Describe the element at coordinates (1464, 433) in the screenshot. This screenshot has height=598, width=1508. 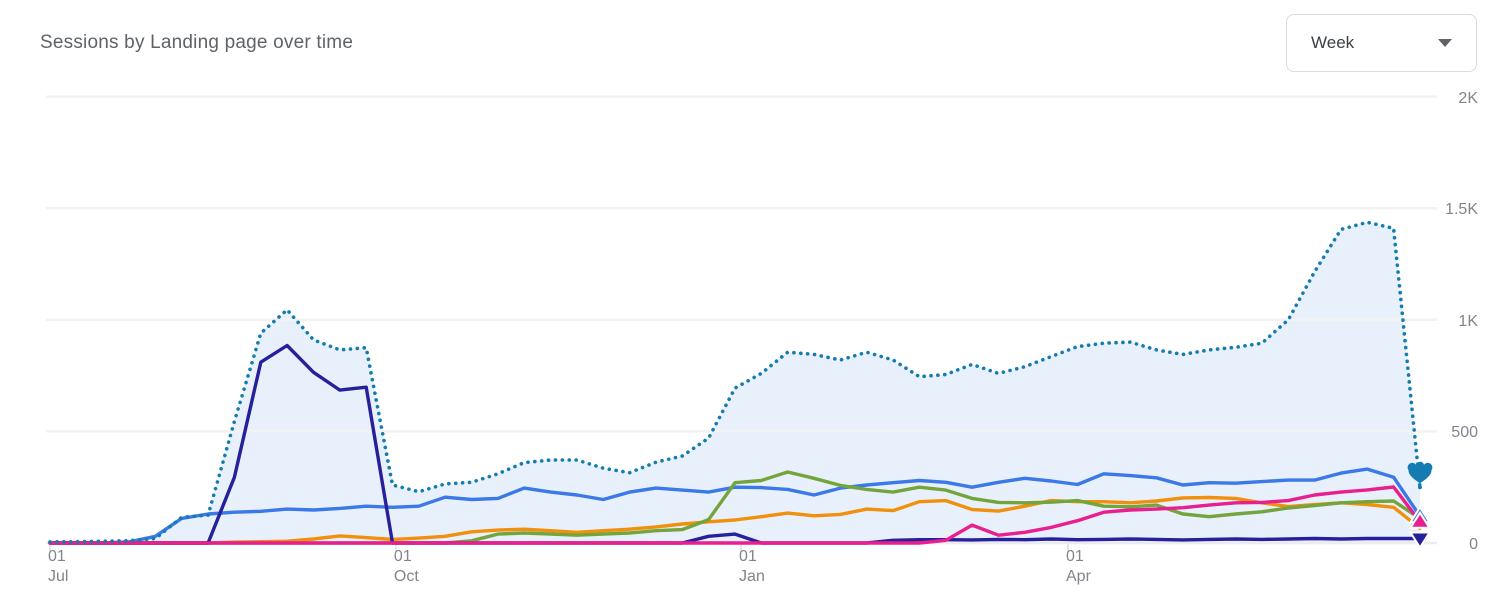
I see `y-axis-label: 500` at that location.